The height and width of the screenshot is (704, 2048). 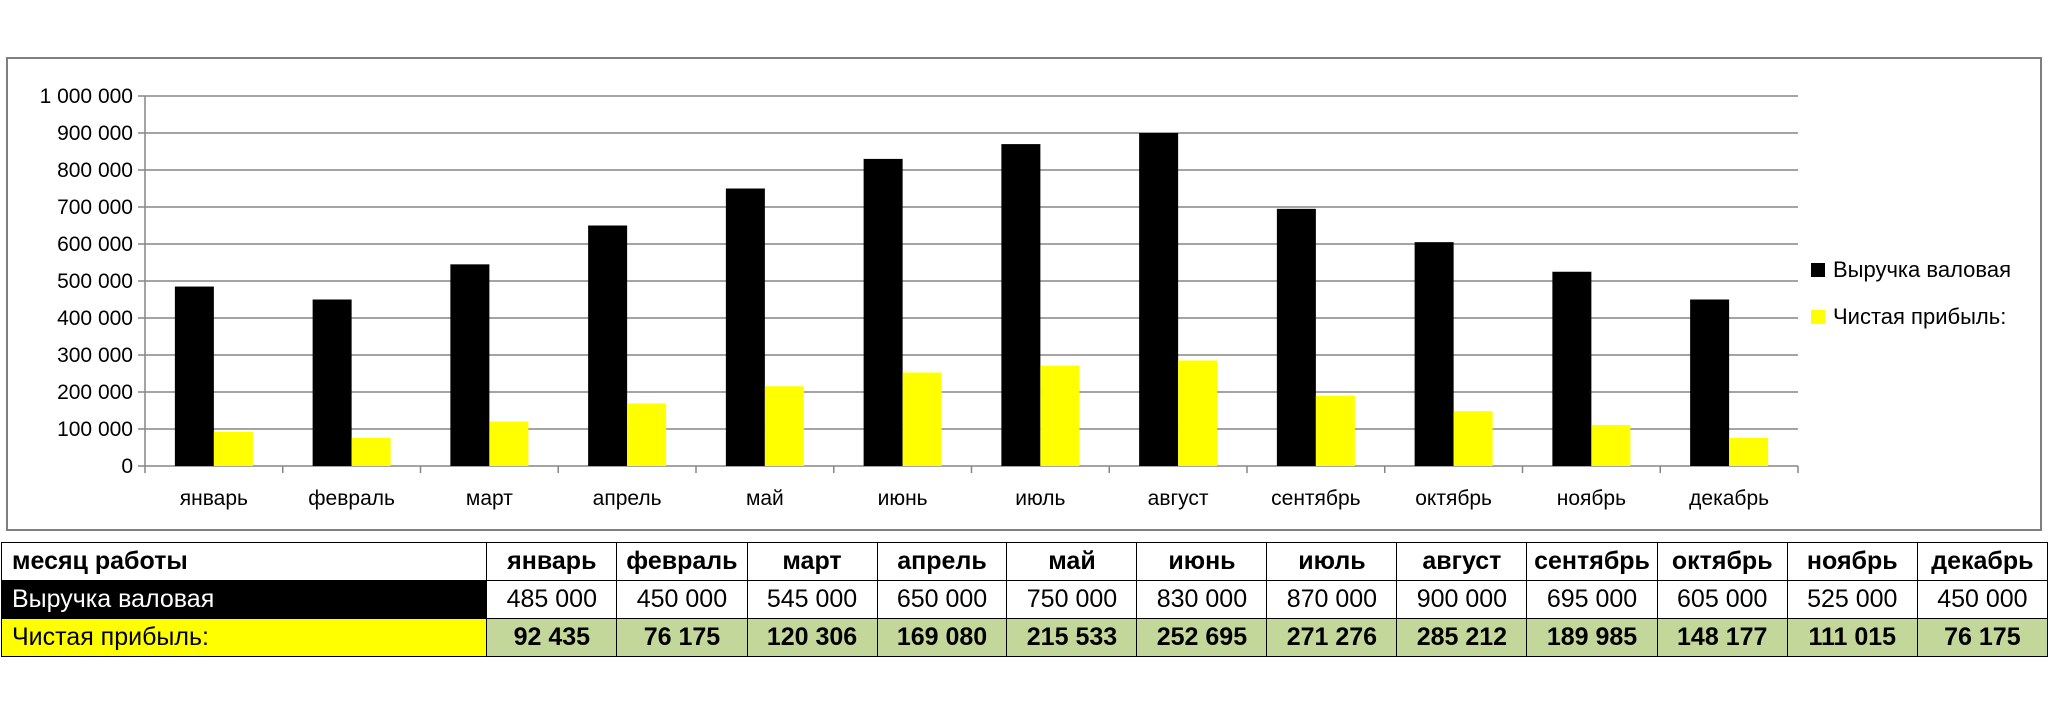 I want to click on month-cell: декабрь, so click(x=1982, y=561).